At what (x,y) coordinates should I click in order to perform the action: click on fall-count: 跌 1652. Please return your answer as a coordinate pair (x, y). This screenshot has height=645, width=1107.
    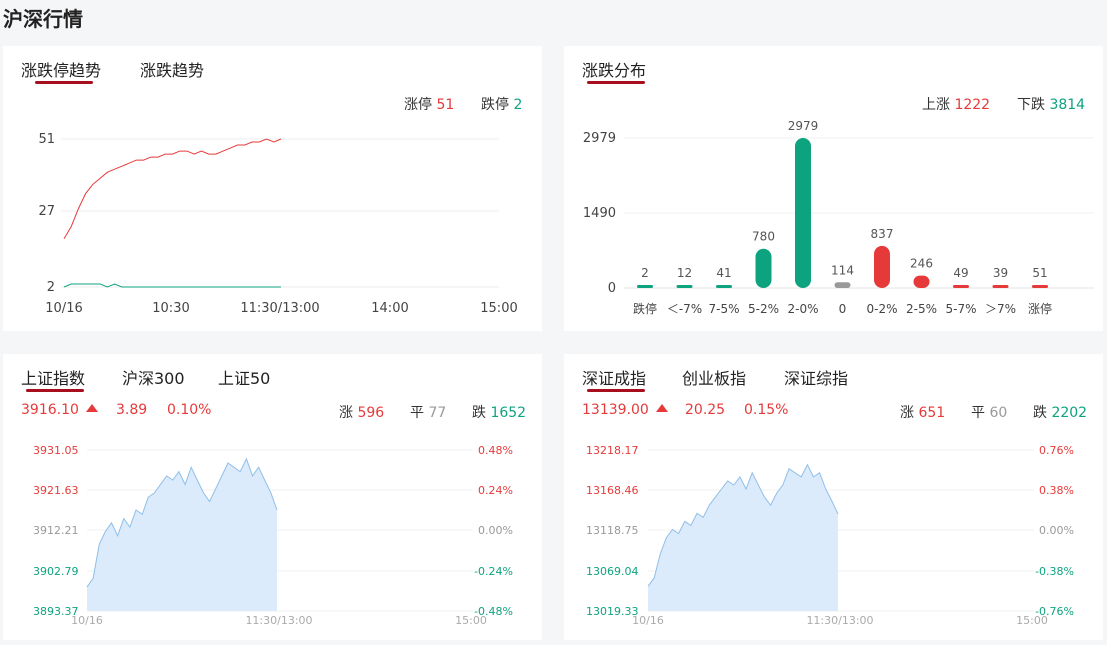
    Looking at the image, I should click on (499, 412).